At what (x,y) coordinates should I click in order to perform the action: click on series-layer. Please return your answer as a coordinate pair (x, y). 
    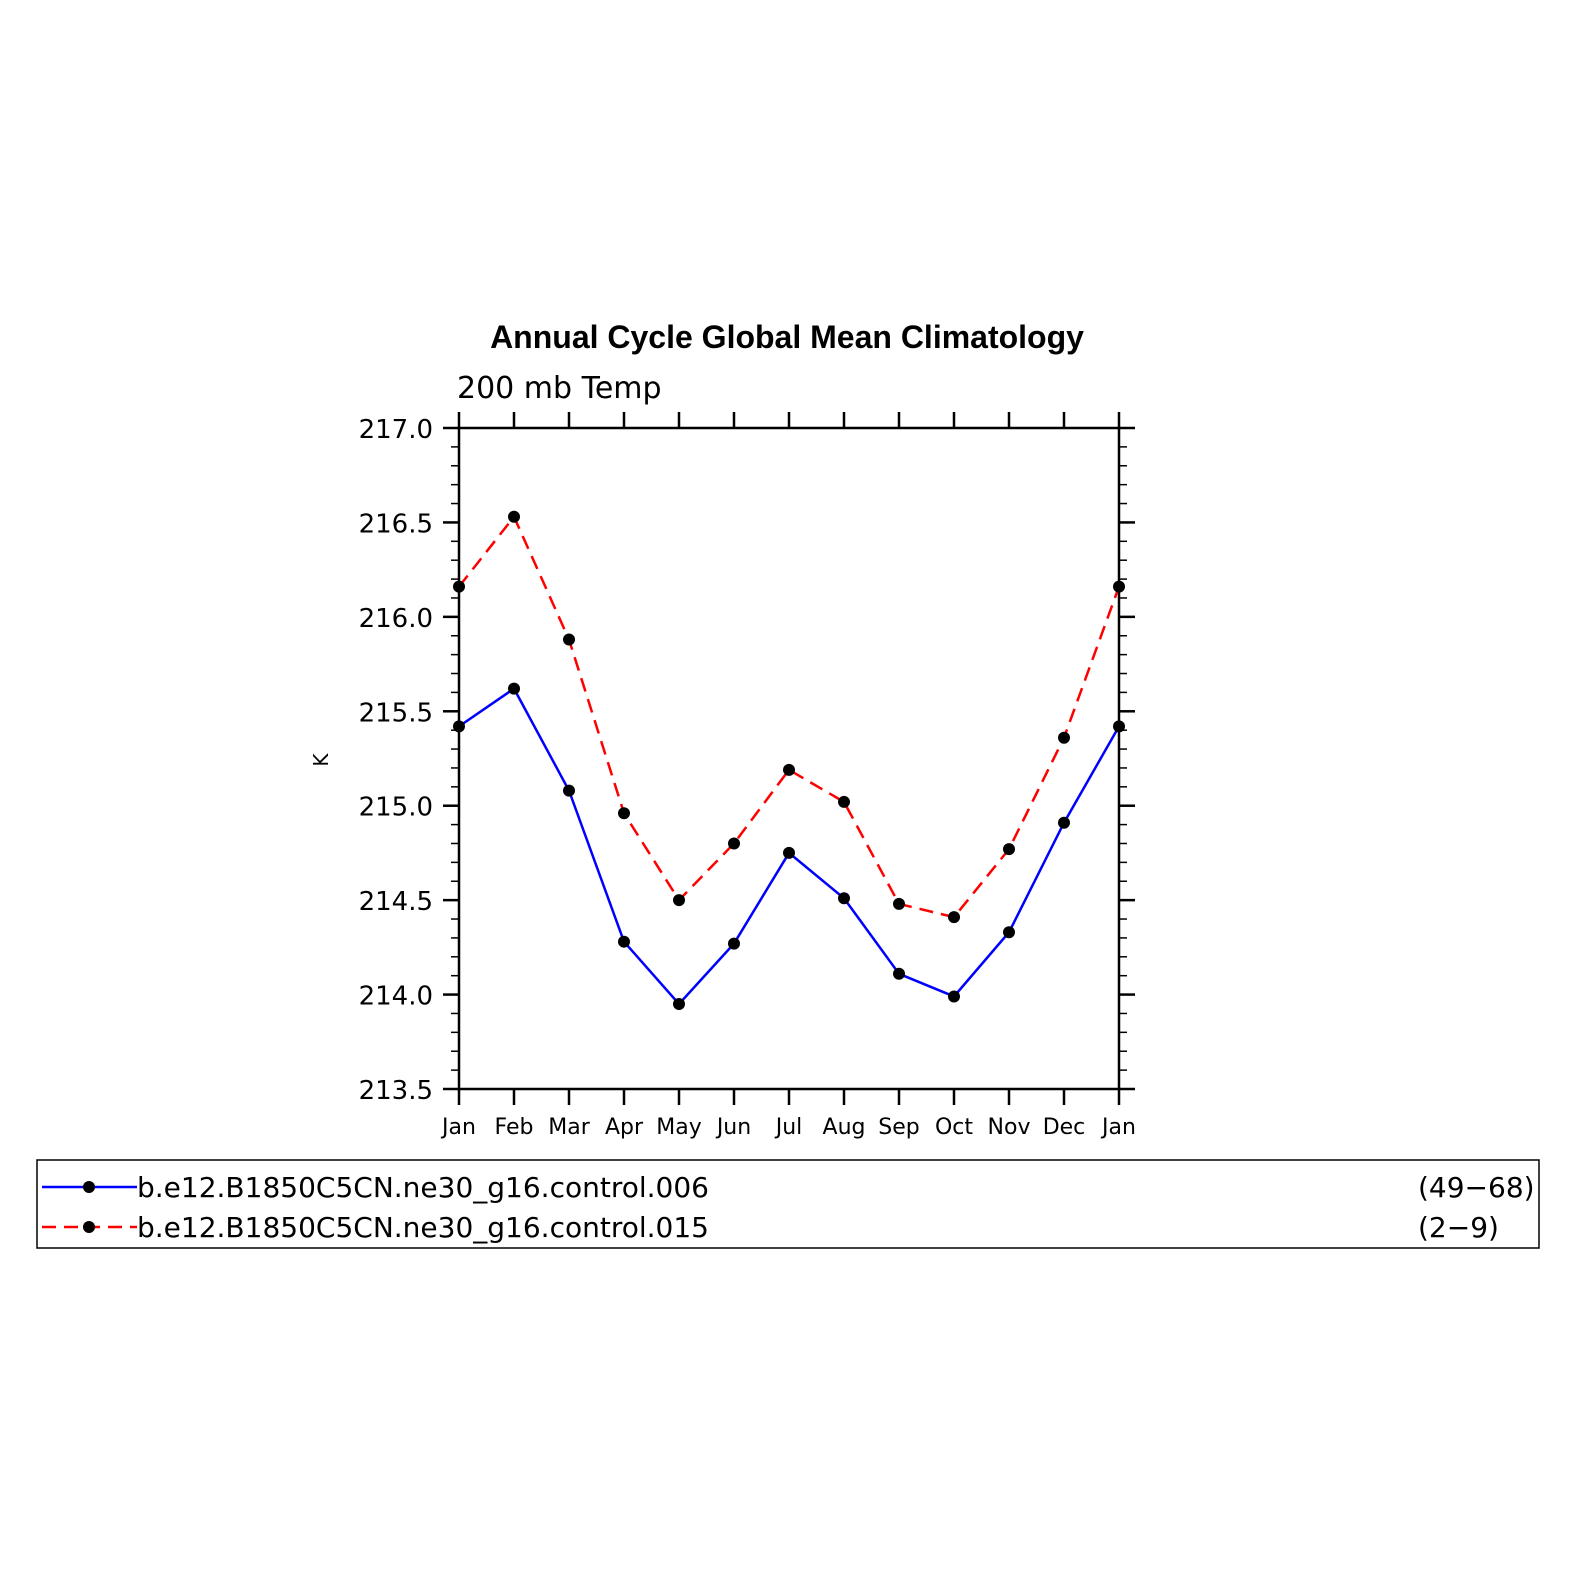
    Looking at the image, I should click on (789, 760).